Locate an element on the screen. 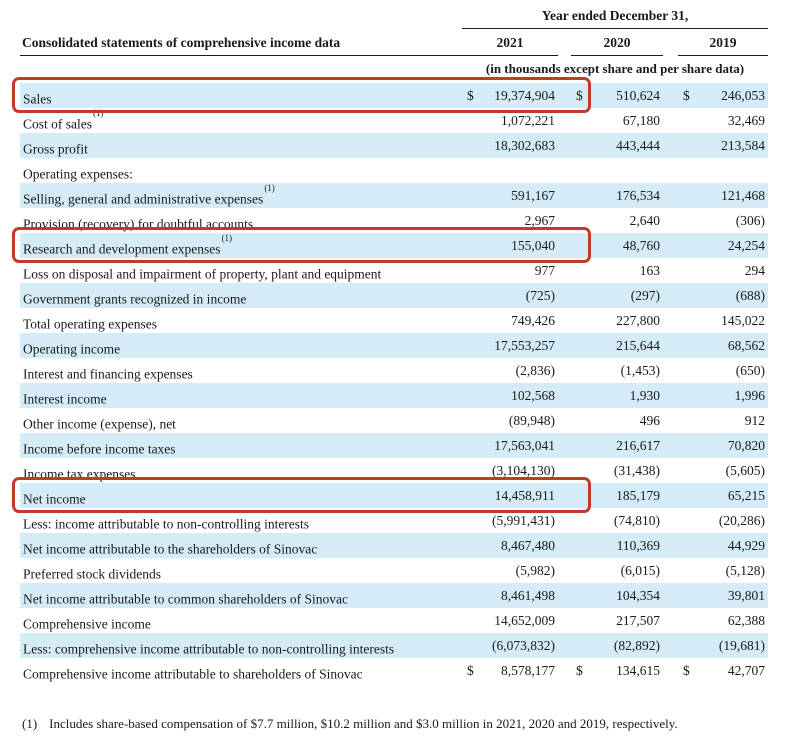 This screenshot has width=800, height=745. cell-2021: $19,374,904 is located at coordinates (510, 97).